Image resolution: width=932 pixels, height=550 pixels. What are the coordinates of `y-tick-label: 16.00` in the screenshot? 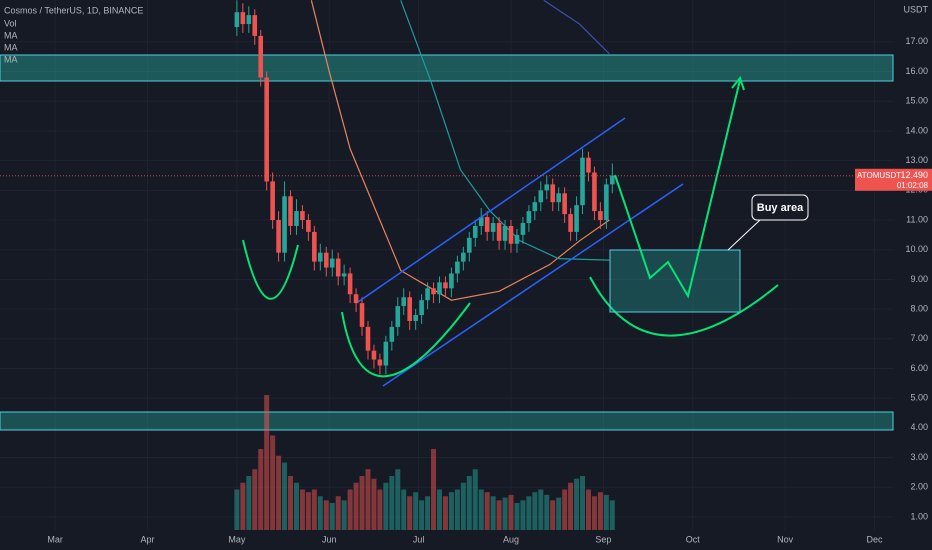 It's located at (916, 71).